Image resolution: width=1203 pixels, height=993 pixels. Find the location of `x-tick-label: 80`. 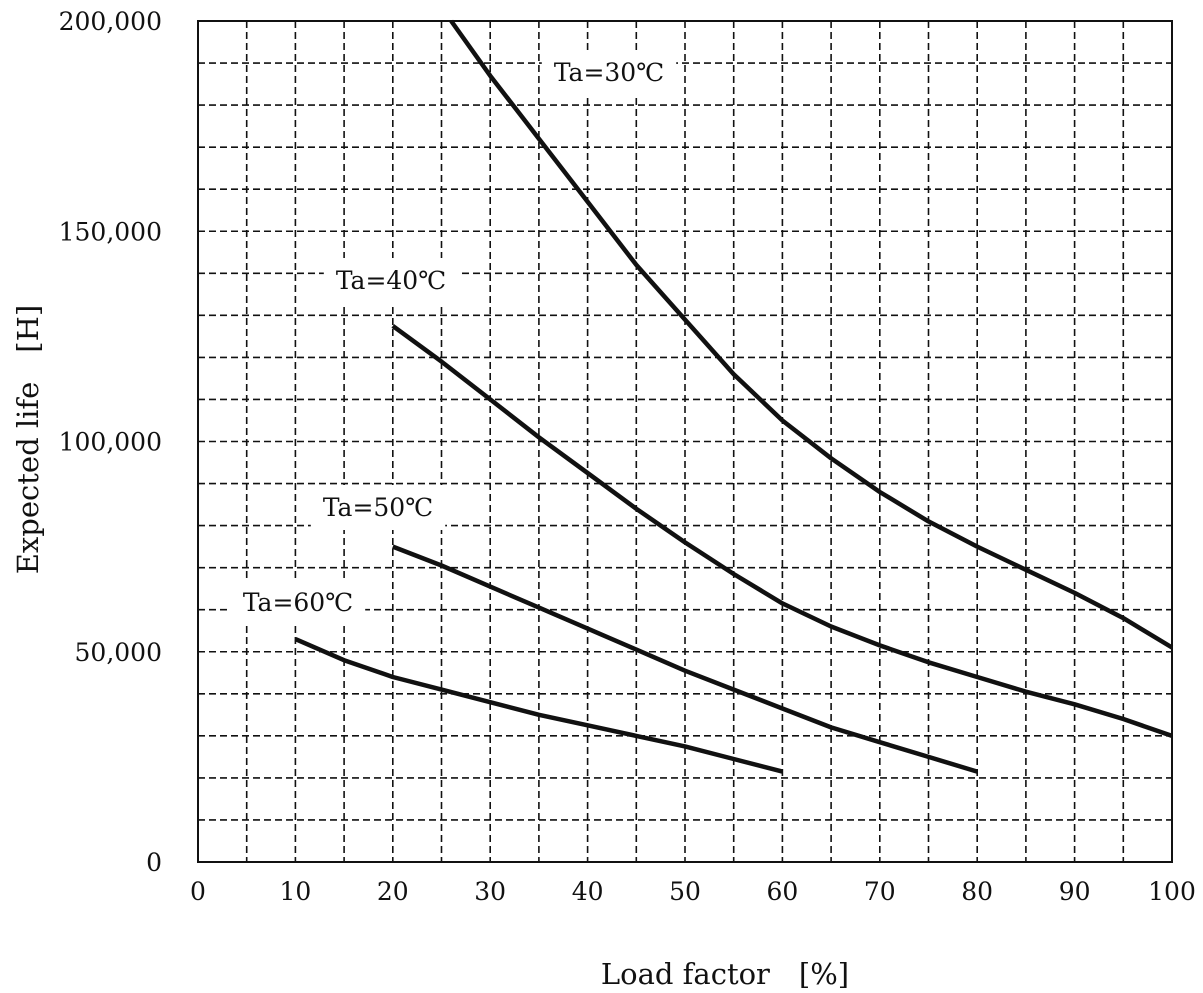

x-tick-label: 80 is located at coordinates (977, 891).